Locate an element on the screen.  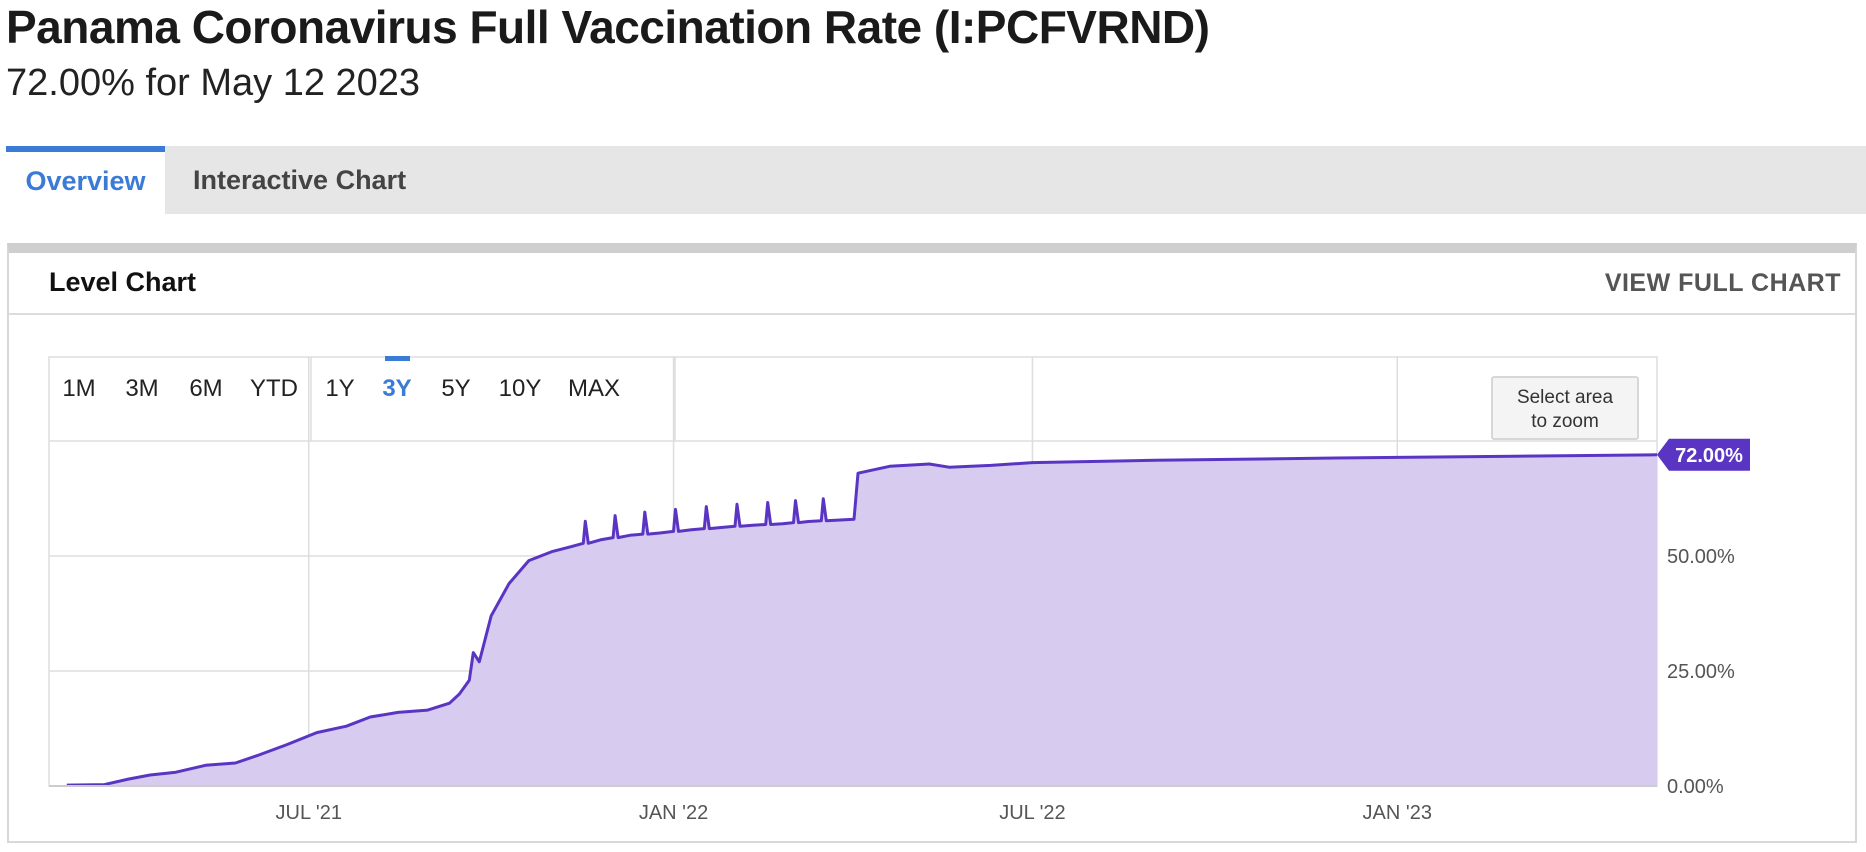
tab-interactive-chart: Interactive Chart is located at coordinates (300, 180).